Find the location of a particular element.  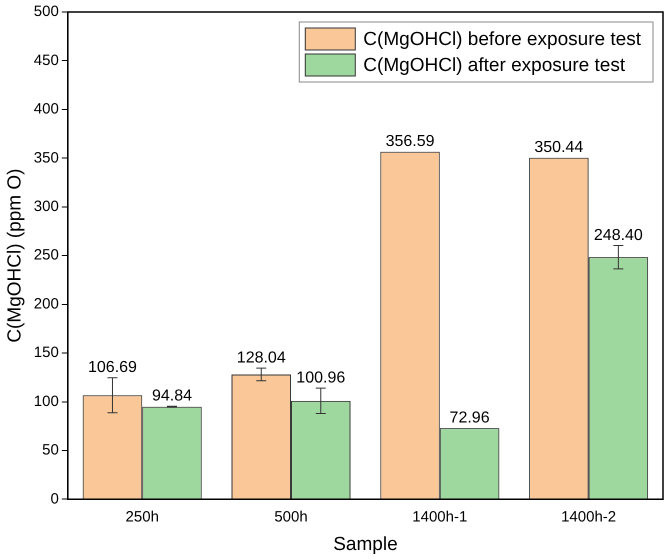

data-label: 106.69 is located at coordinates (113, 367).